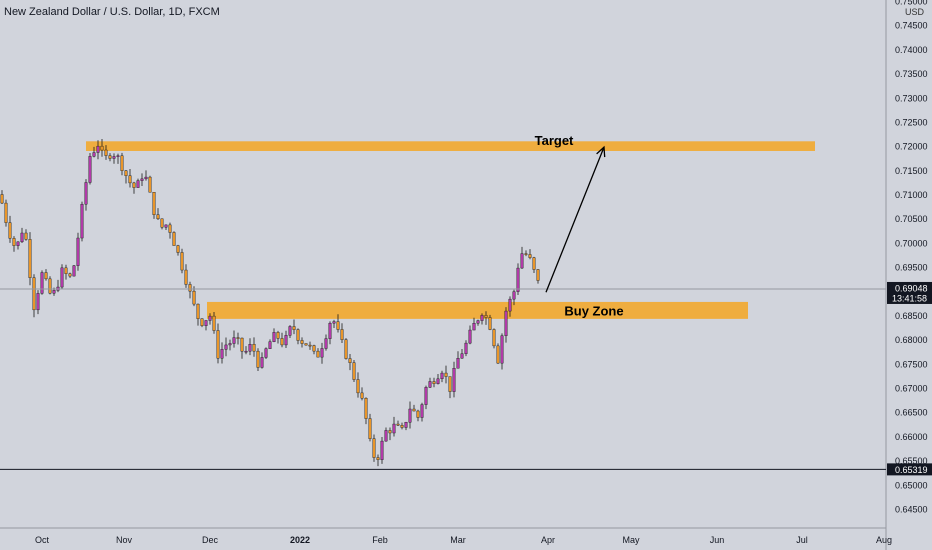 Image resolution: width=932 pixels, height=550 pixels. What do you see at coordinates (124, 540) in the screenshot?
I see `x-tick-label: Nov` at bounding box center [124, 540].